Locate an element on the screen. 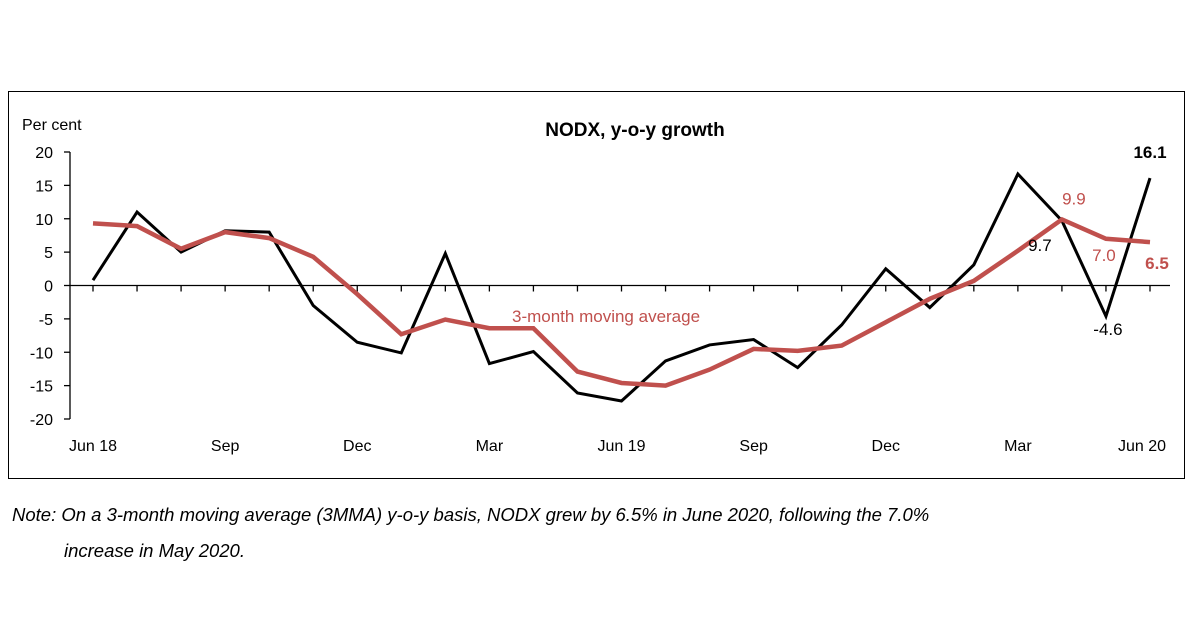 The width and height of the screenshot is (1200, 630). y-tick-label: -20 is located at coordinates (41, 420).